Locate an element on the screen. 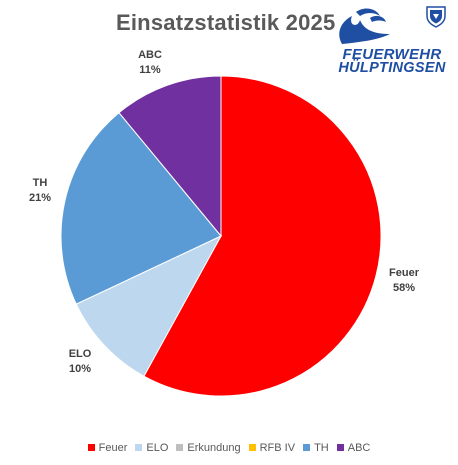  slice-label-value: 11% is located at coordinates (150, 70).